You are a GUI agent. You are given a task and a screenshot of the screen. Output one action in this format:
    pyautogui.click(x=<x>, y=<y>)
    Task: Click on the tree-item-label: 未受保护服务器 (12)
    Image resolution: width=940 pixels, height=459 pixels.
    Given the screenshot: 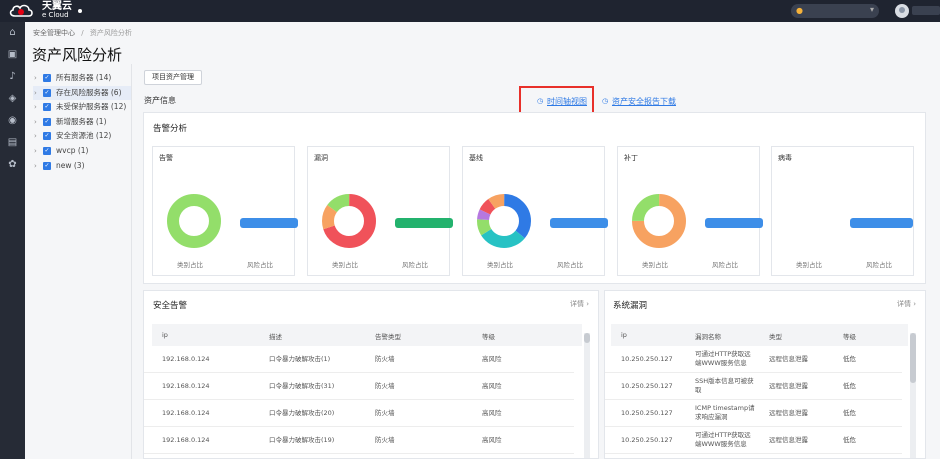 What is the action you would take?
    pyautogui.click(x=91, y=107)
    